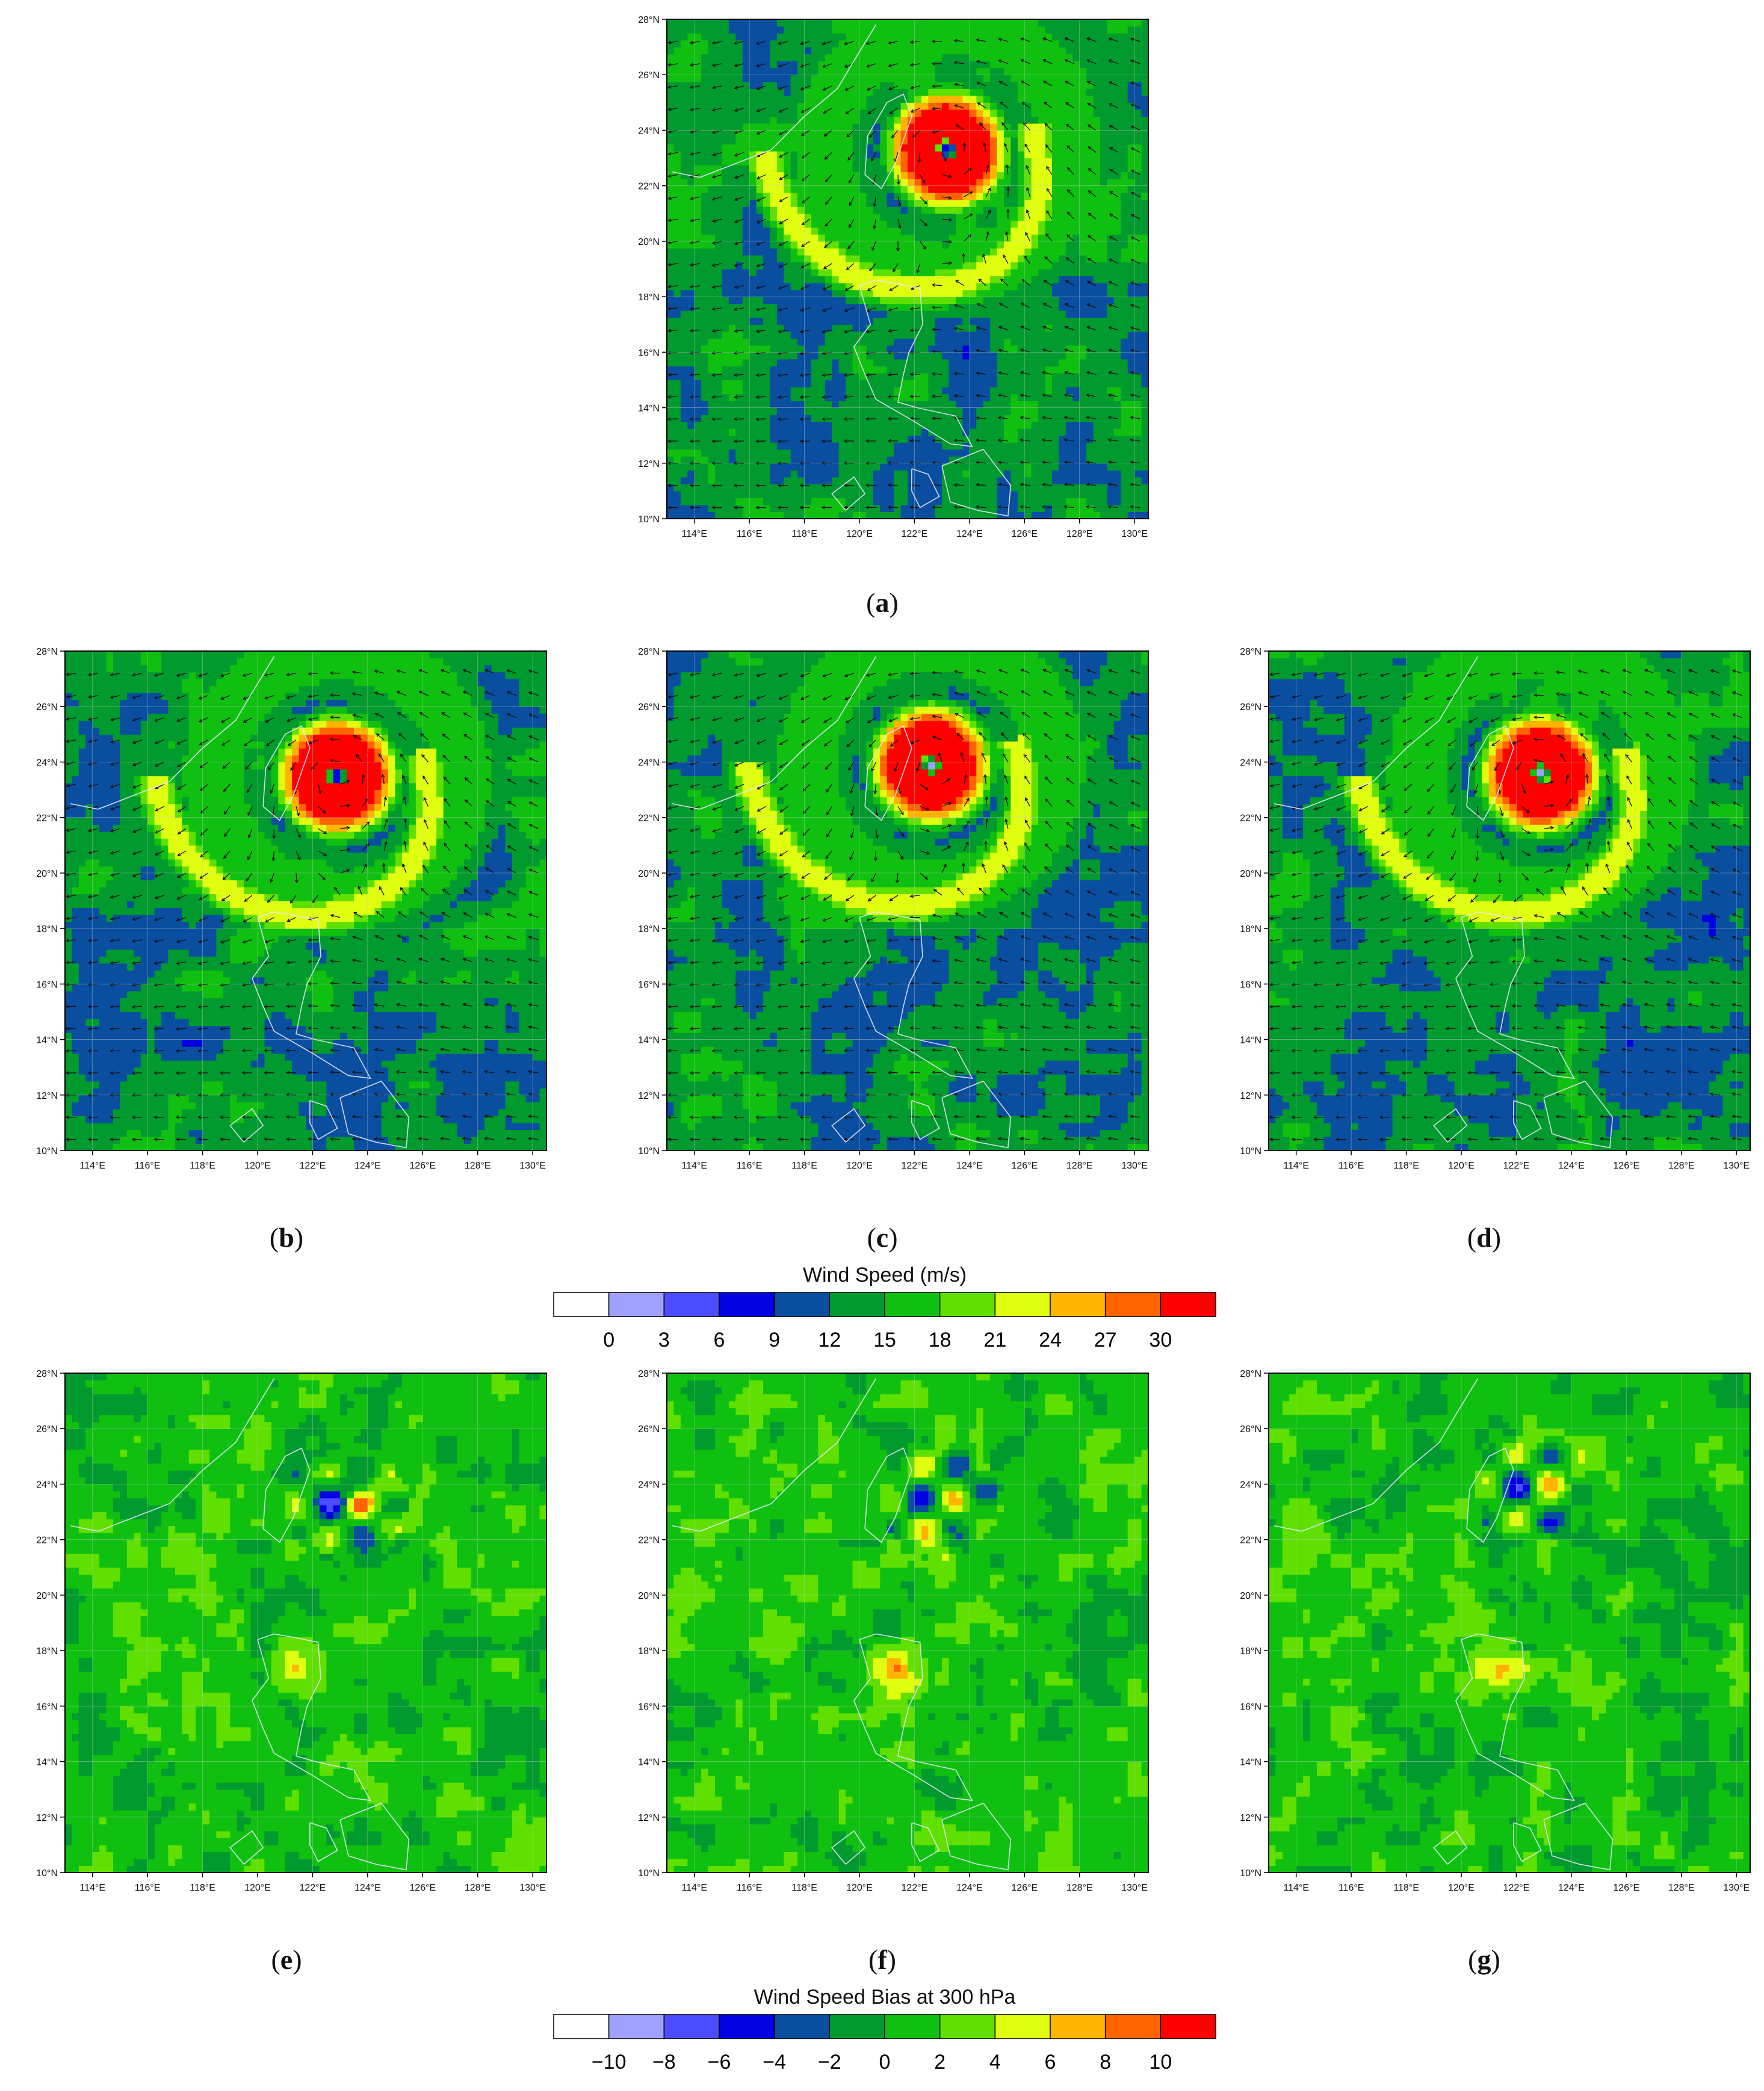  Describe the element at coordinates (1505, 905) in the screenshot. I see `wind-vectors-d` at that location.